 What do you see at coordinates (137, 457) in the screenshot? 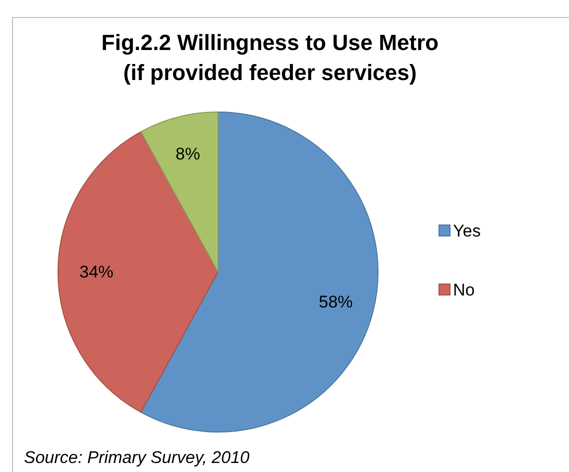
I see `source-note: Source: Primary Survey, 2010` at bounding box center [137, 457].